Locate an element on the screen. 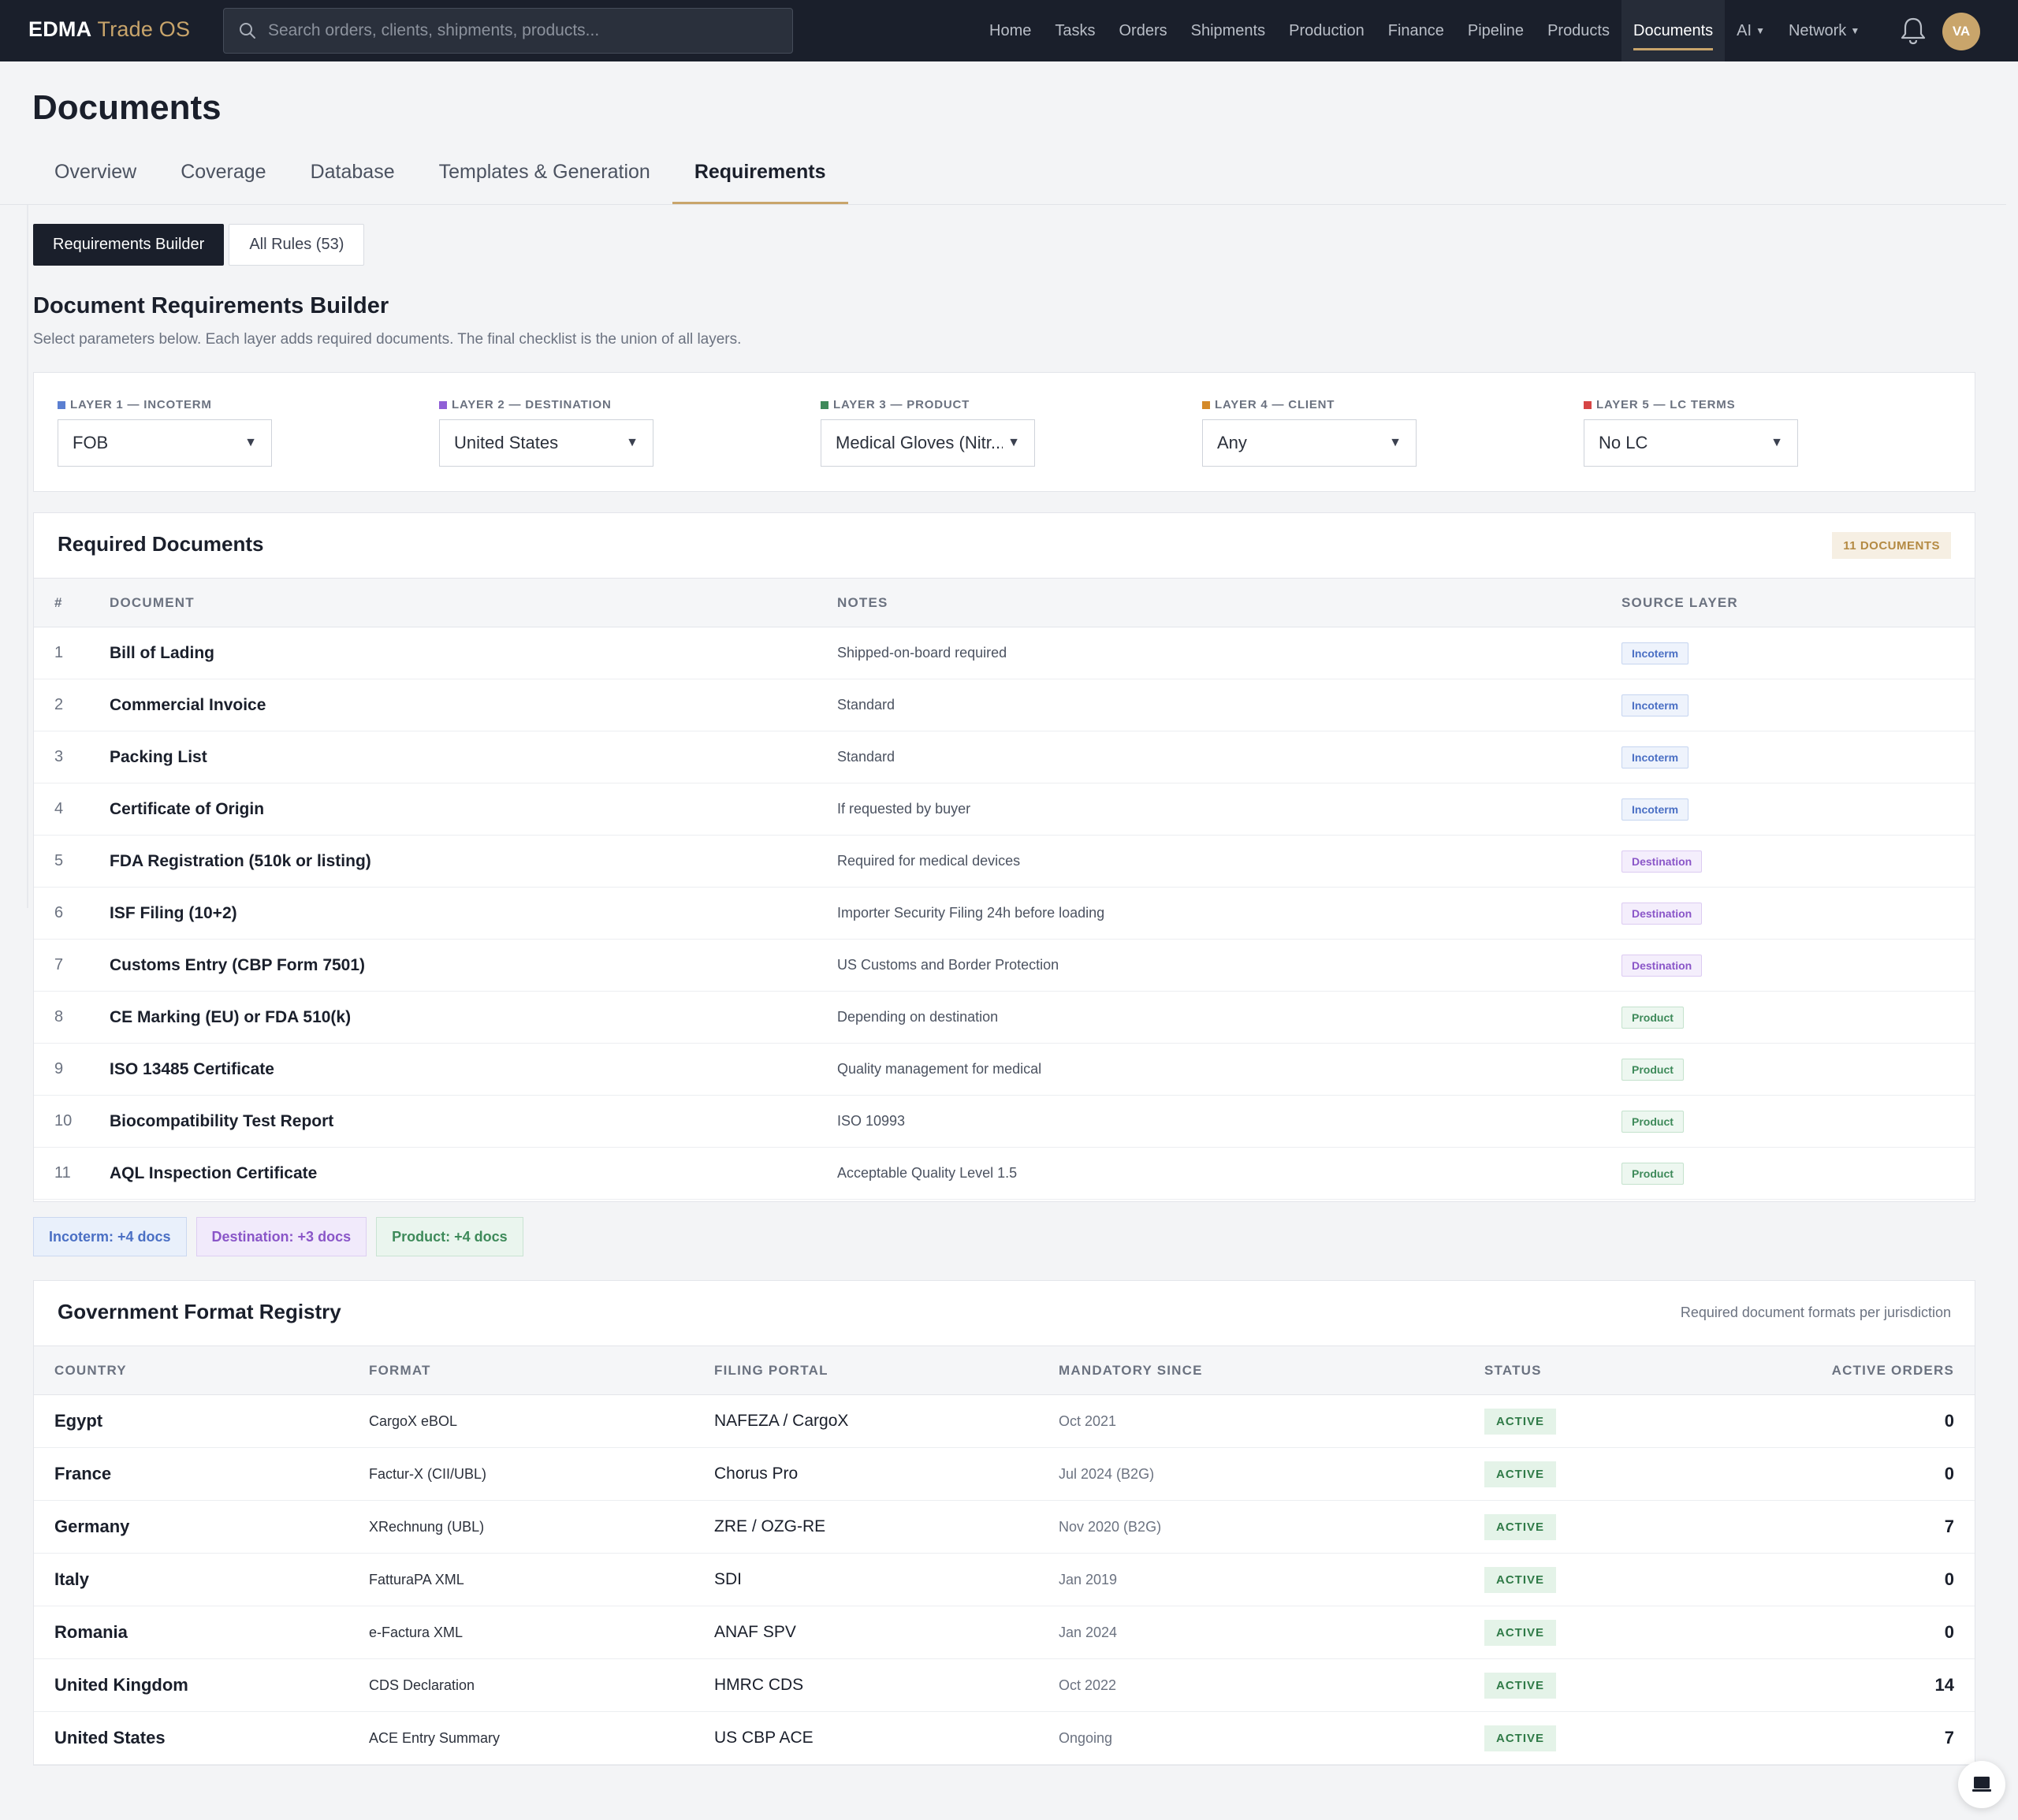 This screenshot has height=1820, width=2018. page-title: Documents is located at coordinates (127, 107).